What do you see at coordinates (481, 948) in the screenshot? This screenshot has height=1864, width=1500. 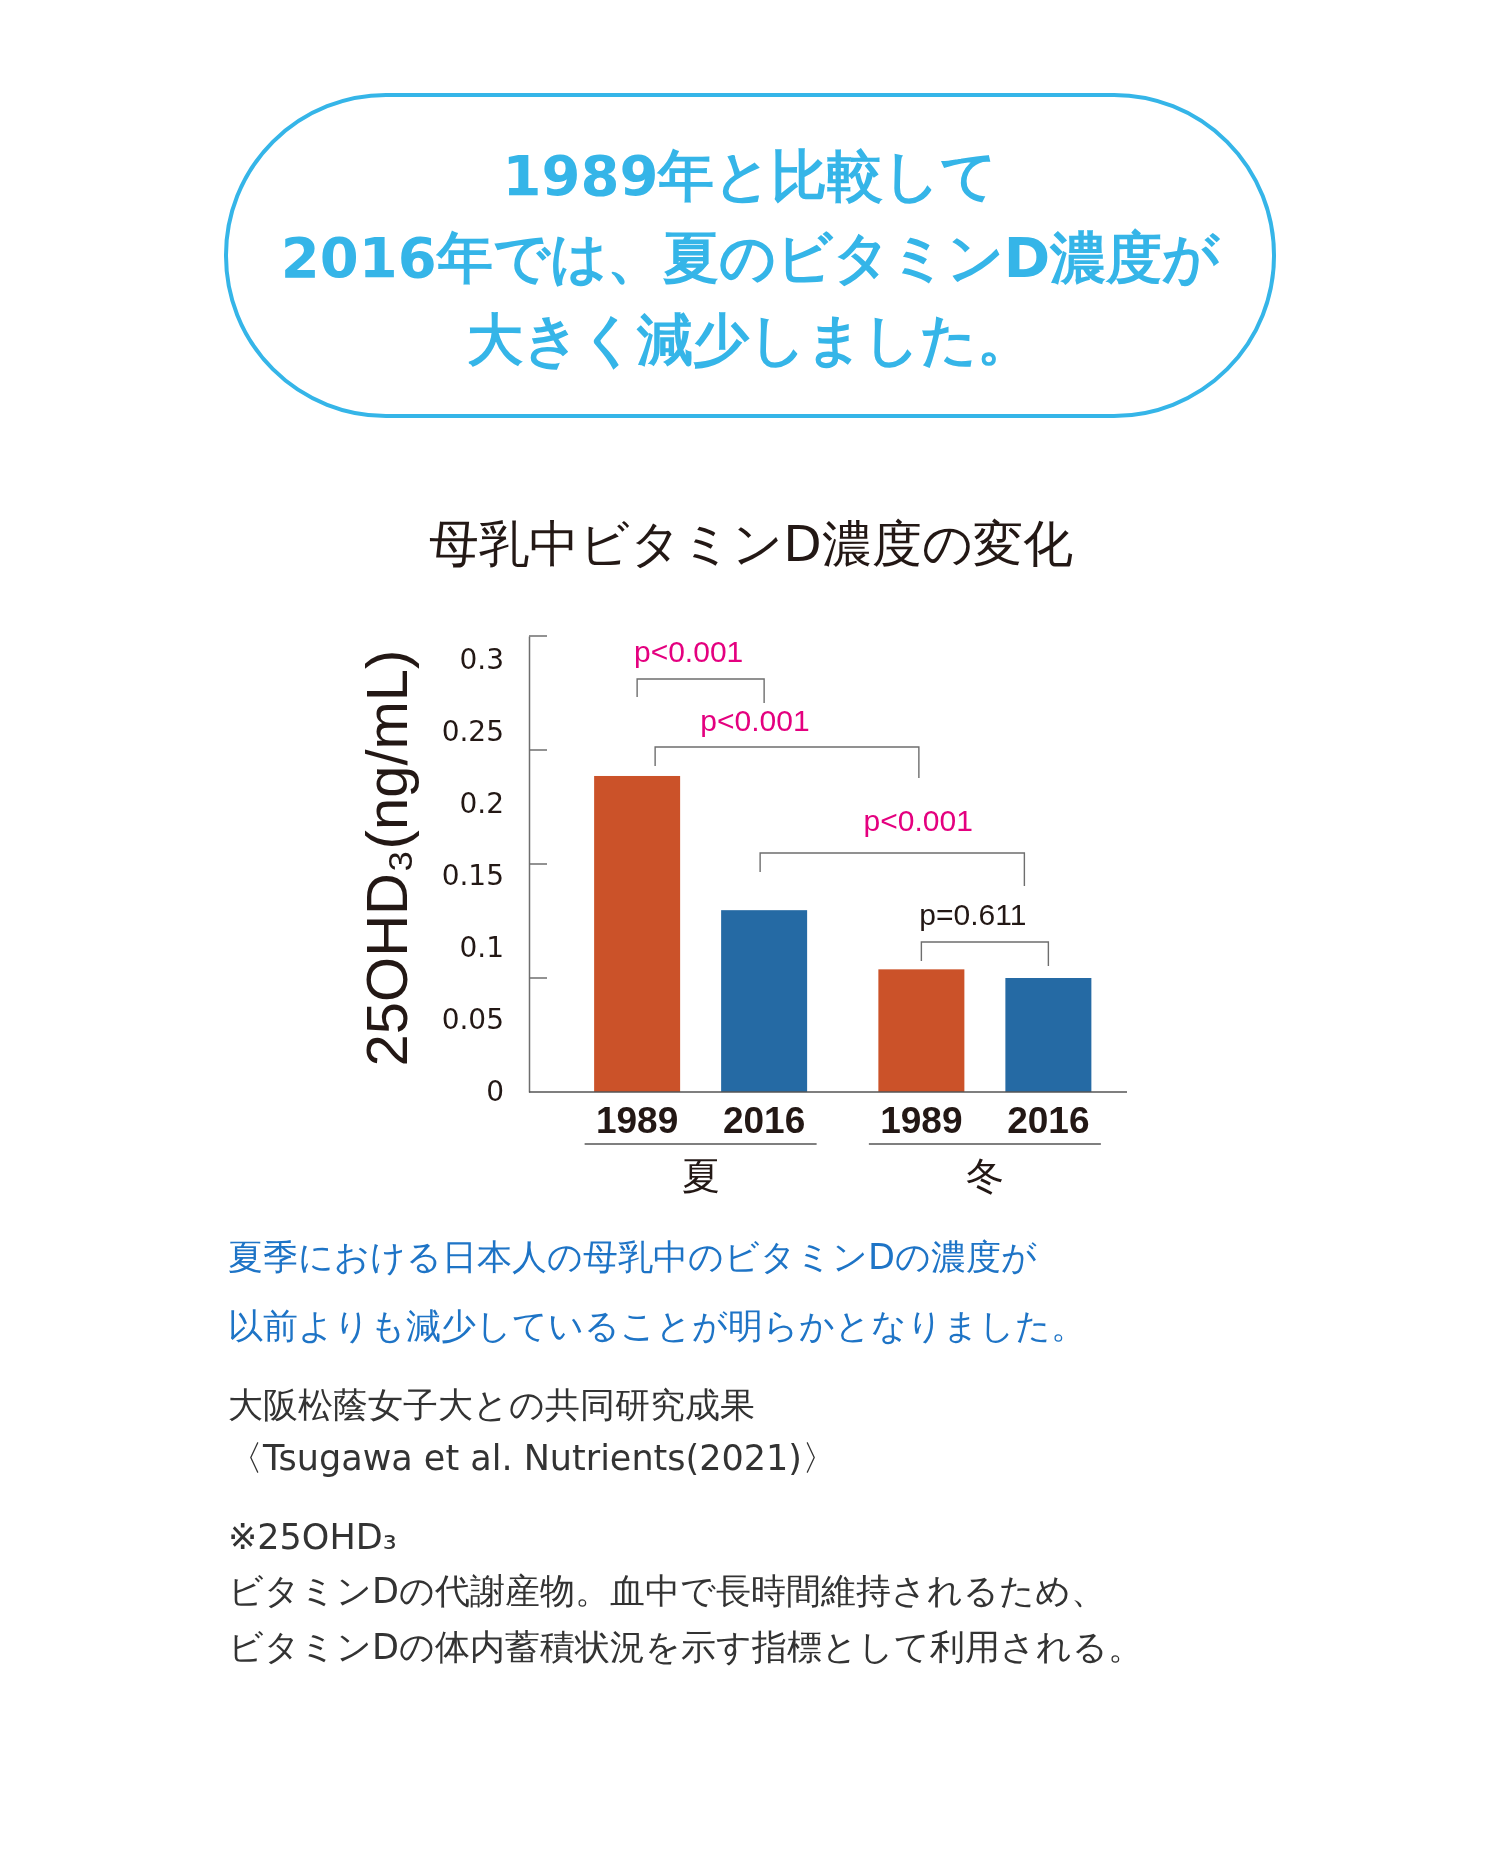 I see `y-tick-label: 0.1` at bounding box center [481, 948].